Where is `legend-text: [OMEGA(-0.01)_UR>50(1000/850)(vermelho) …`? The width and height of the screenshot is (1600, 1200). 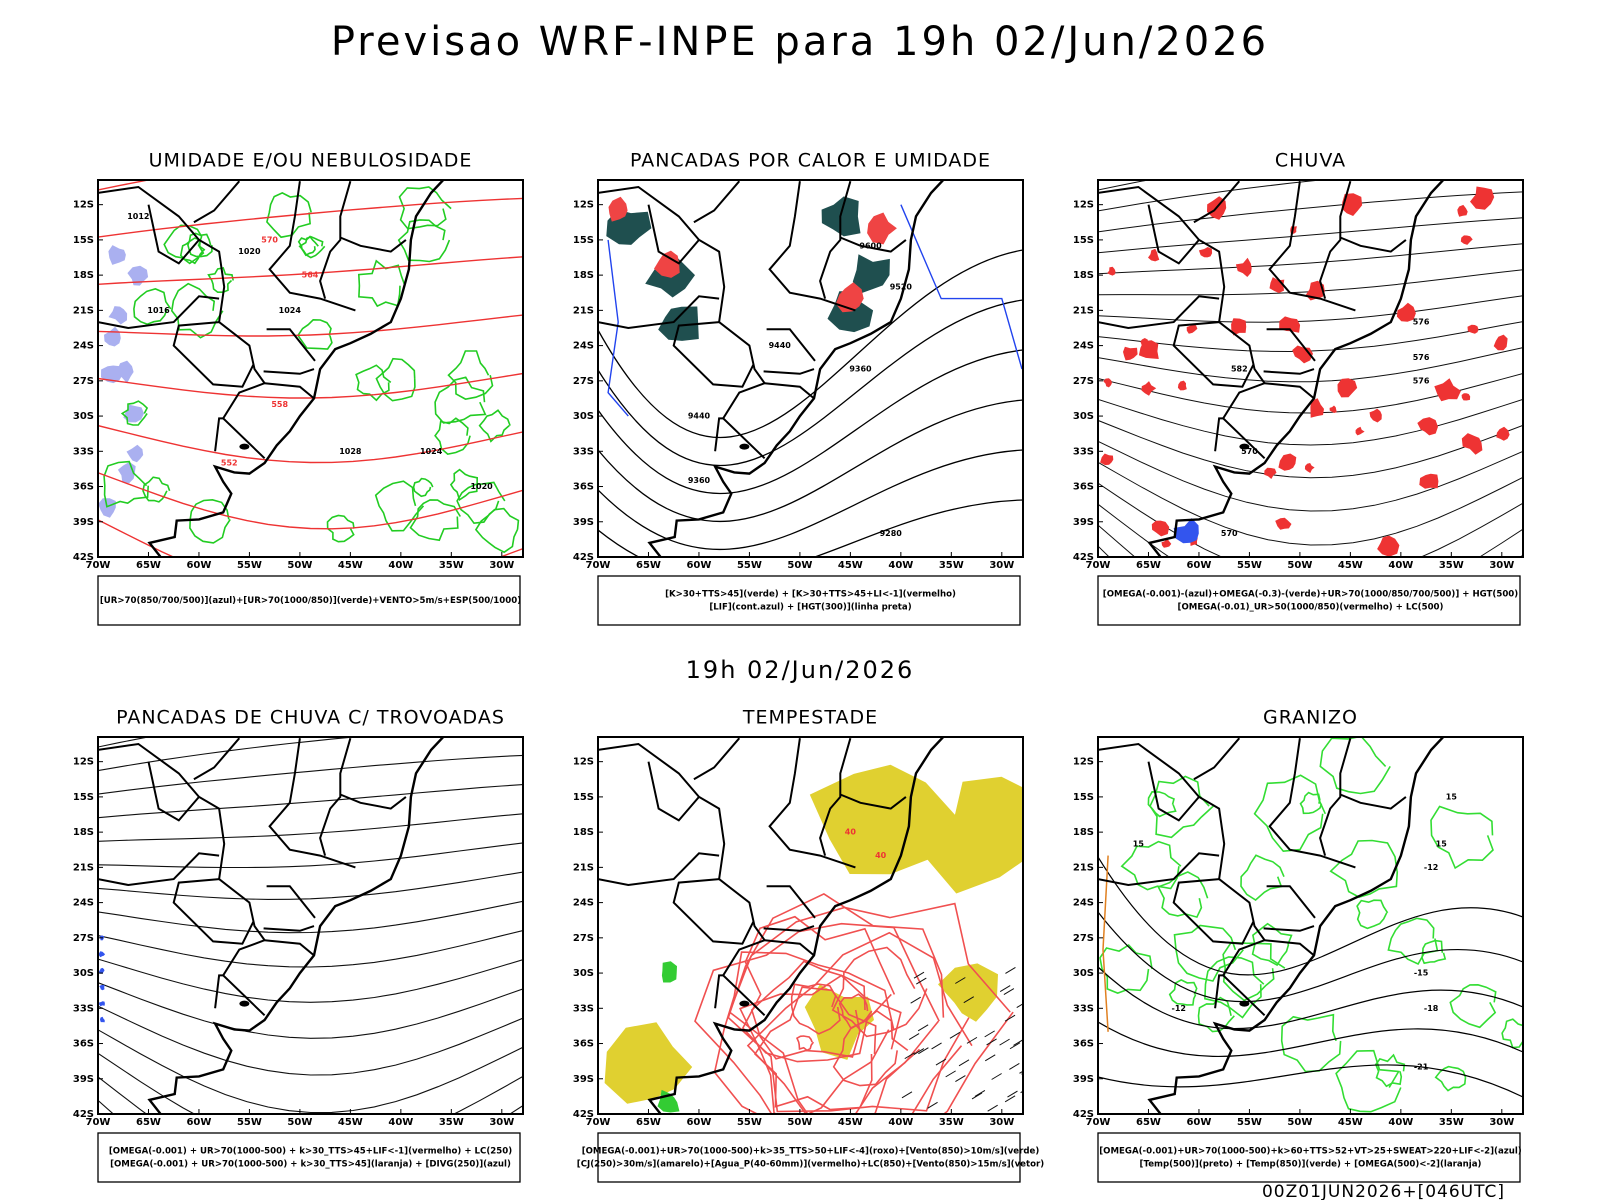 legend-text: [OMEGA(-0.01)_UR>50(1000/850)(vermelho) … is located at coordinates (1311, 608).